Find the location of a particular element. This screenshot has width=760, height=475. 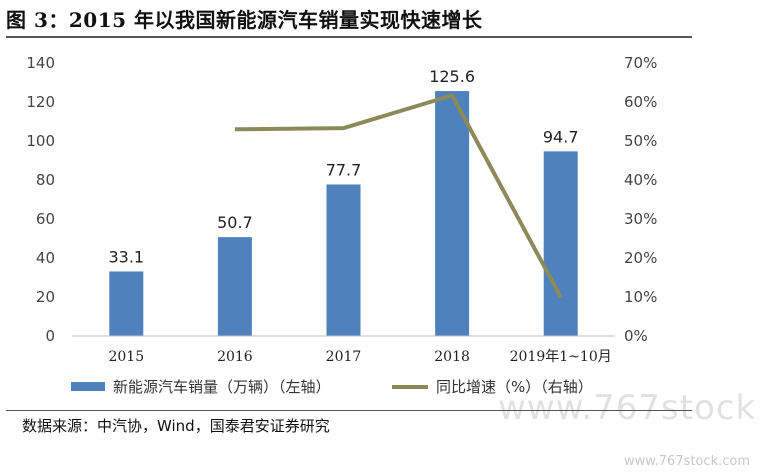

figure-title: 图 3：2015 年以我国新能源汽车销量实现快速增长 is located at coordinates (244, 20).